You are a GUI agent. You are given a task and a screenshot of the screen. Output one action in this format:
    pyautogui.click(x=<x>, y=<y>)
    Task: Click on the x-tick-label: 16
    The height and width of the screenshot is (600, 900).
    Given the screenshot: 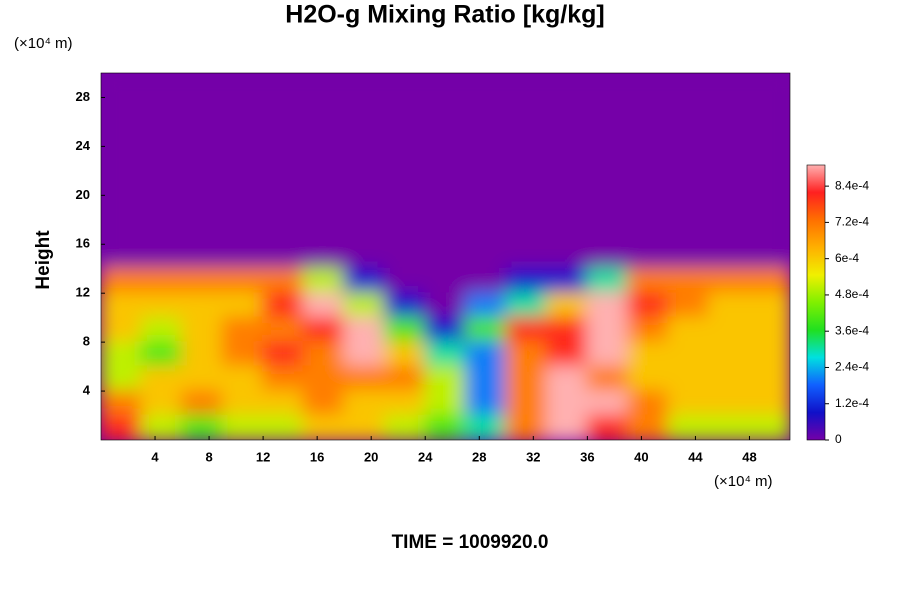 What is the action you would take?
    pyautogui.click(x=317, y=456)
    